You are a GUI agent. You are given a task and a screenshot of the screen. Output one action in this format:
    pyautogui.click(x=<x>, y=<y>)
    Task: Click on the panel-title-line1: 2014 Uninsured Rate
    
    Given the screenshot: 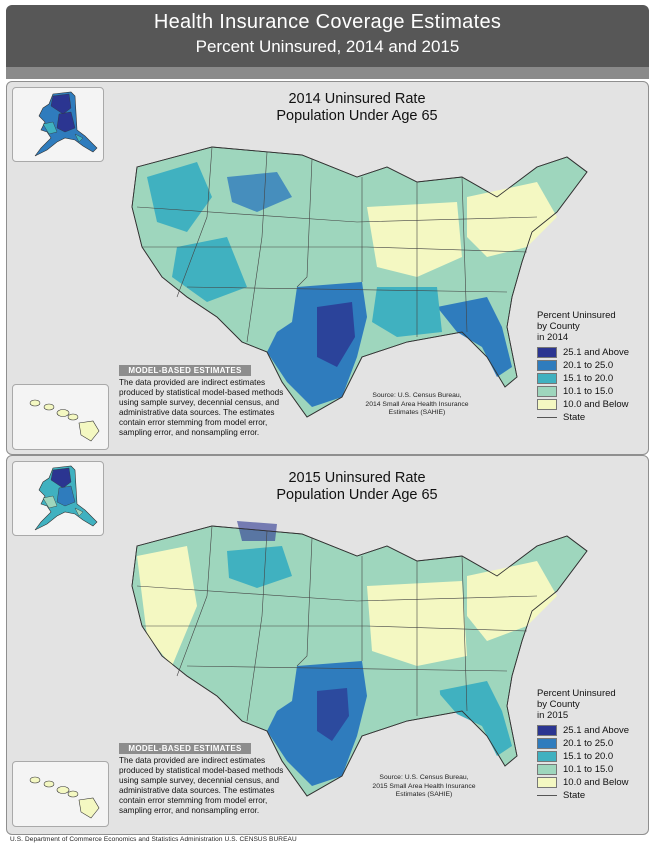 What is the action you would take?
    pyautogui.click(x=357, y=99)
    